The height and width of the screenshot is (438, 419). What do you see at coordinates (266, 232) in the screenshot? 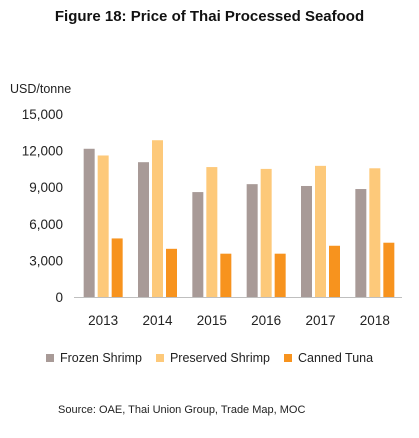
I see `bar-preserved-shrimp-2016` at bounding box center [266, 232].